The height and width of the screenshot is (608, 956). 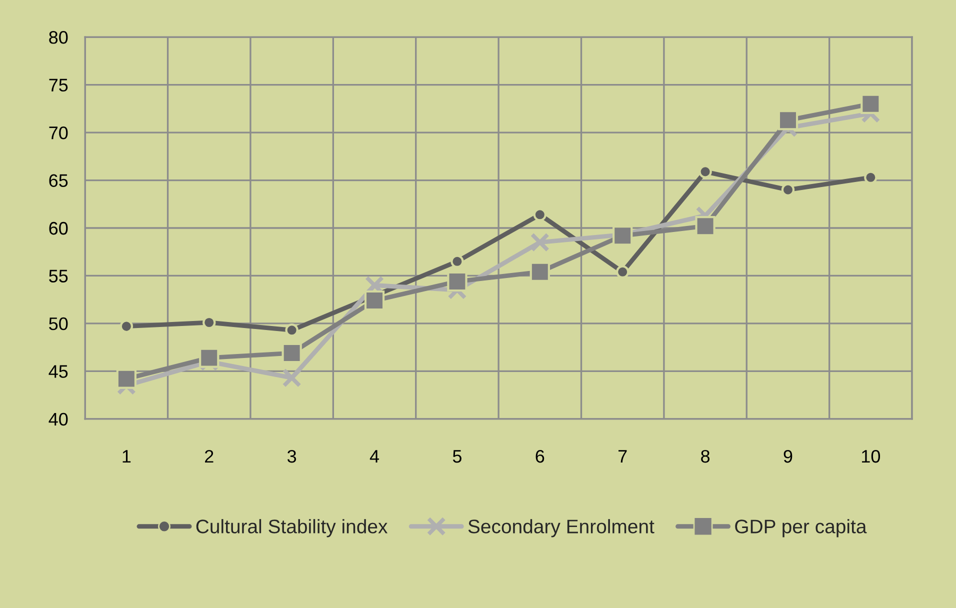 I want to click on y-tick-label: 55, so click(x=58, y=276).